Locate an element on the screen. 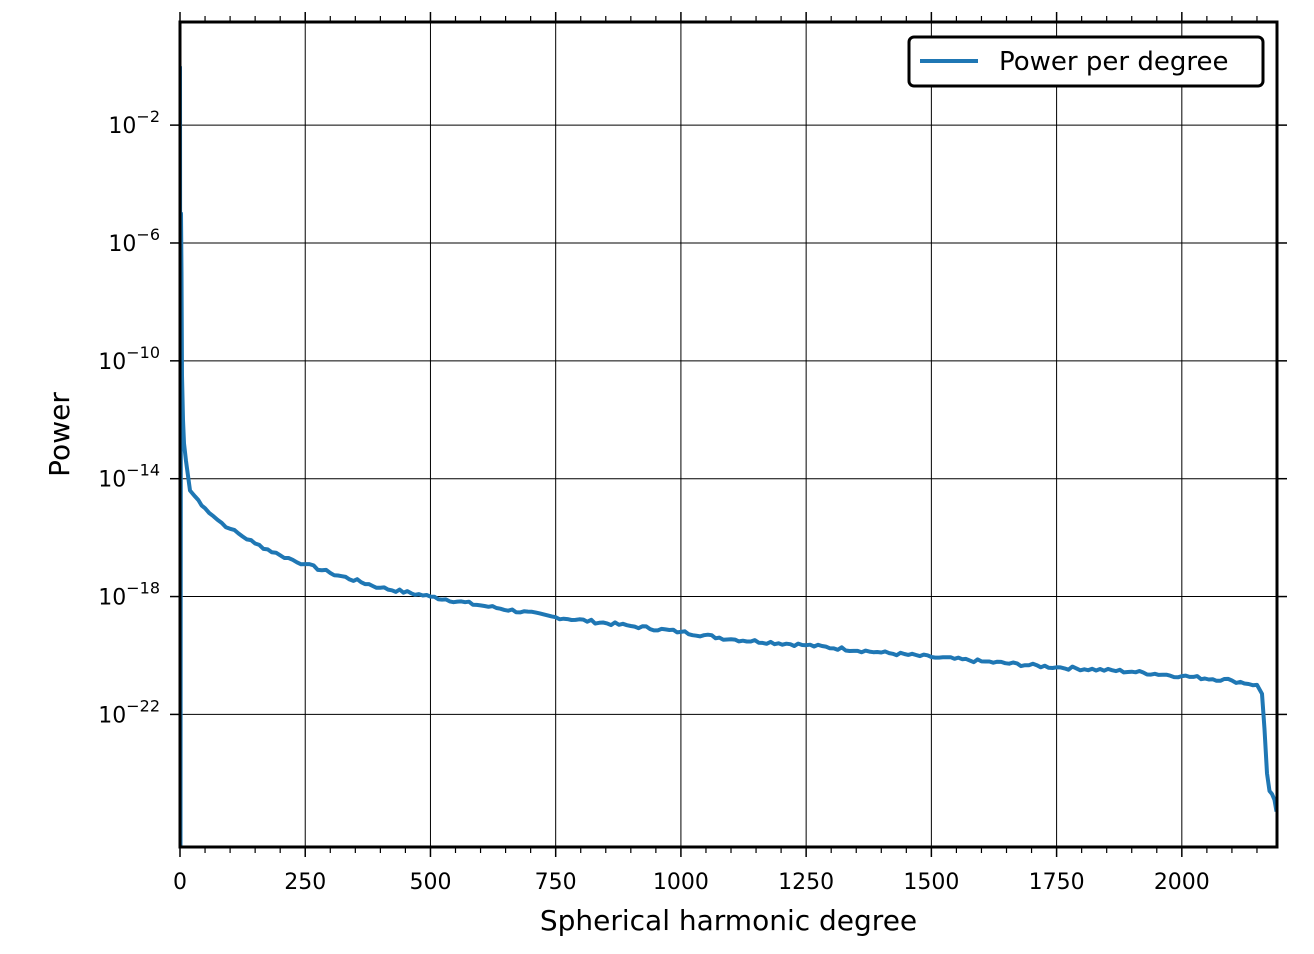 The height and width of the screenshot is (954, 1314). x-tick-label: 1000 is located at coordinates (681, 882).